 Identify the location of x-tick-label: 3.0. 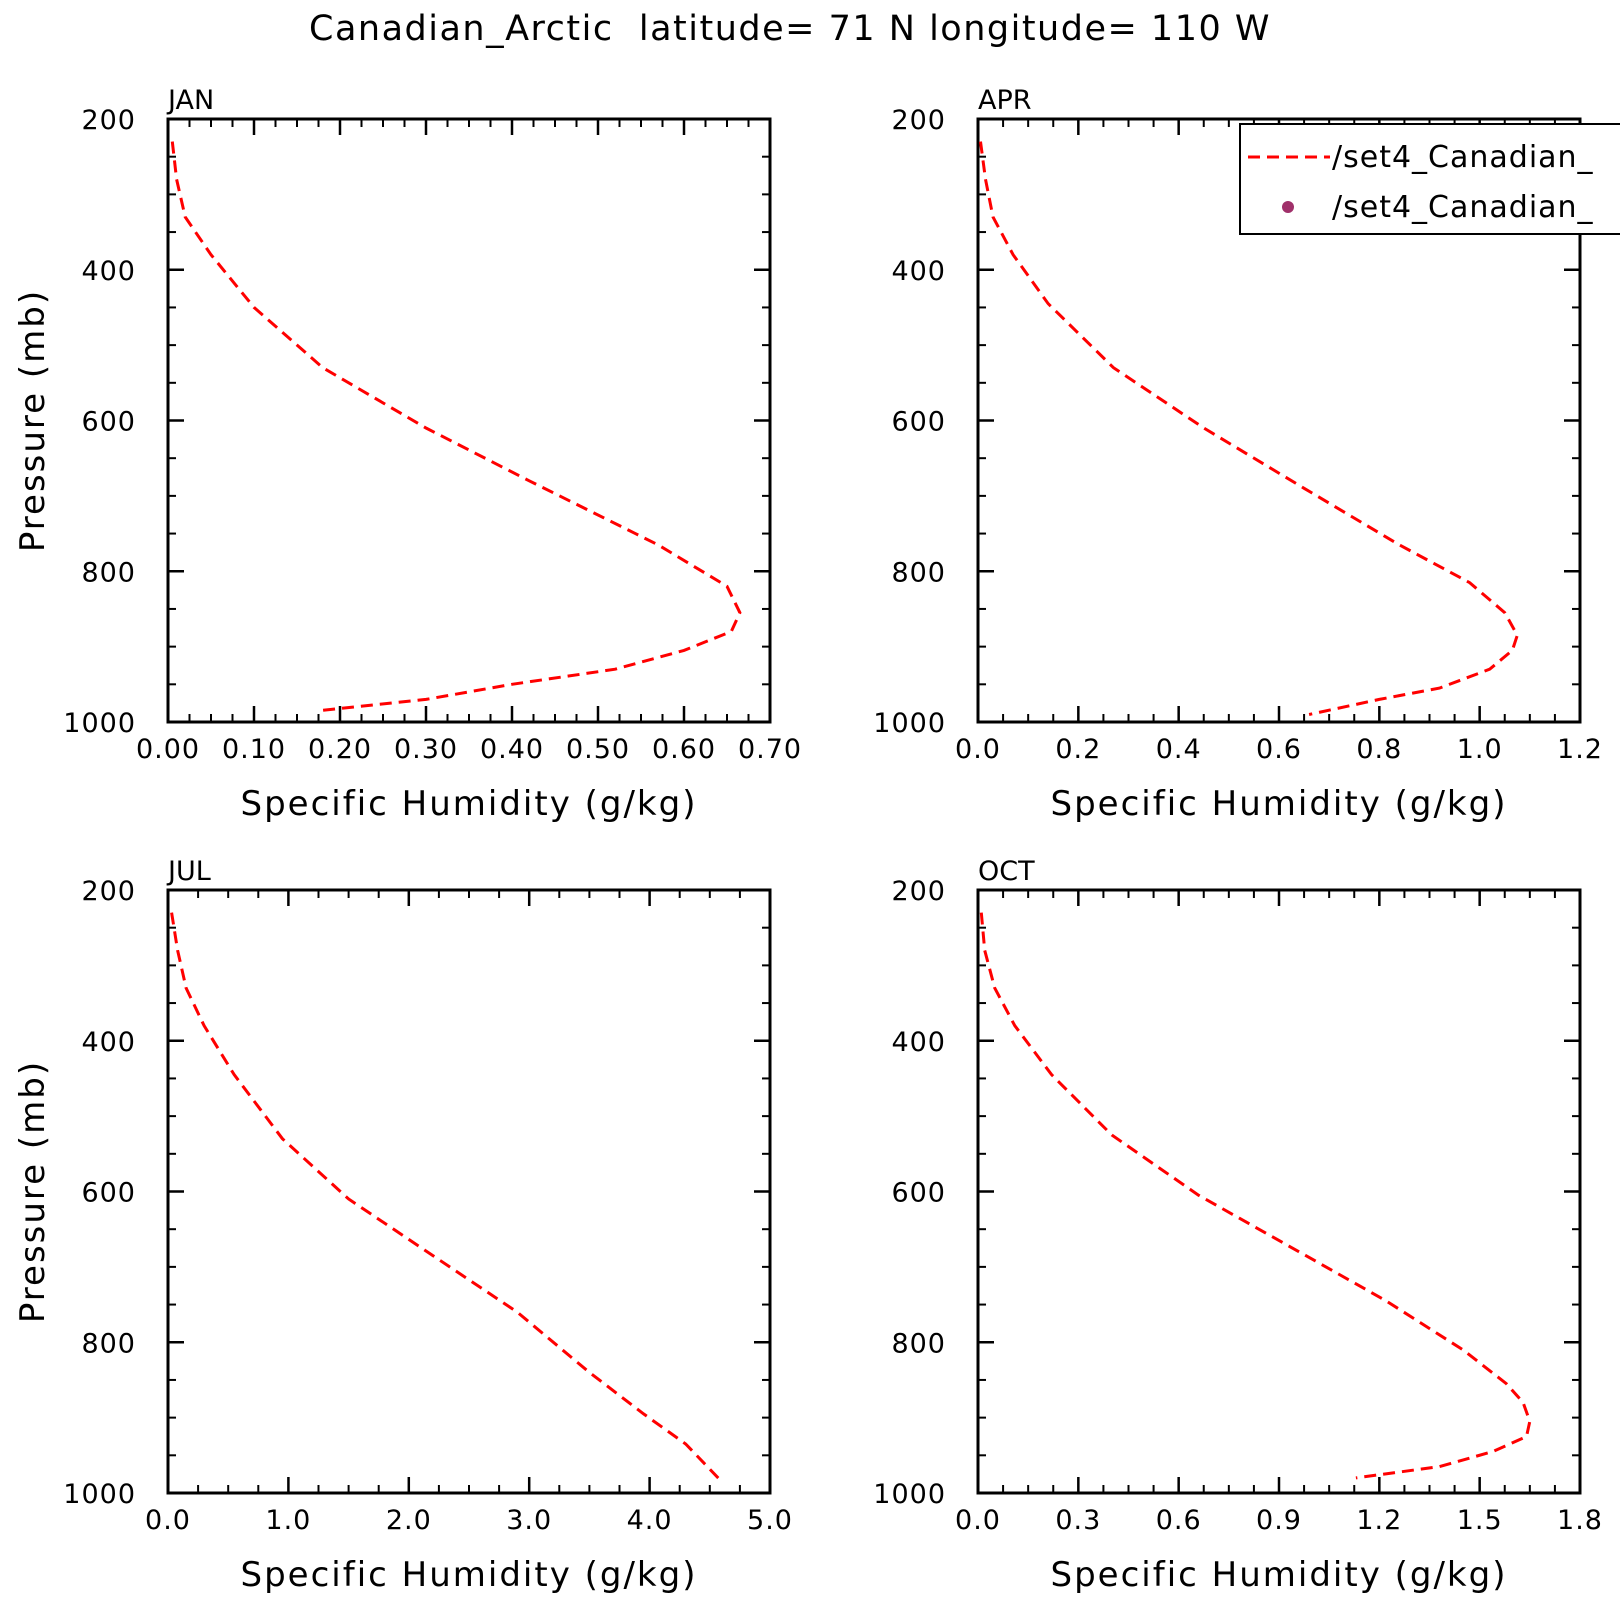
(529, 1520).